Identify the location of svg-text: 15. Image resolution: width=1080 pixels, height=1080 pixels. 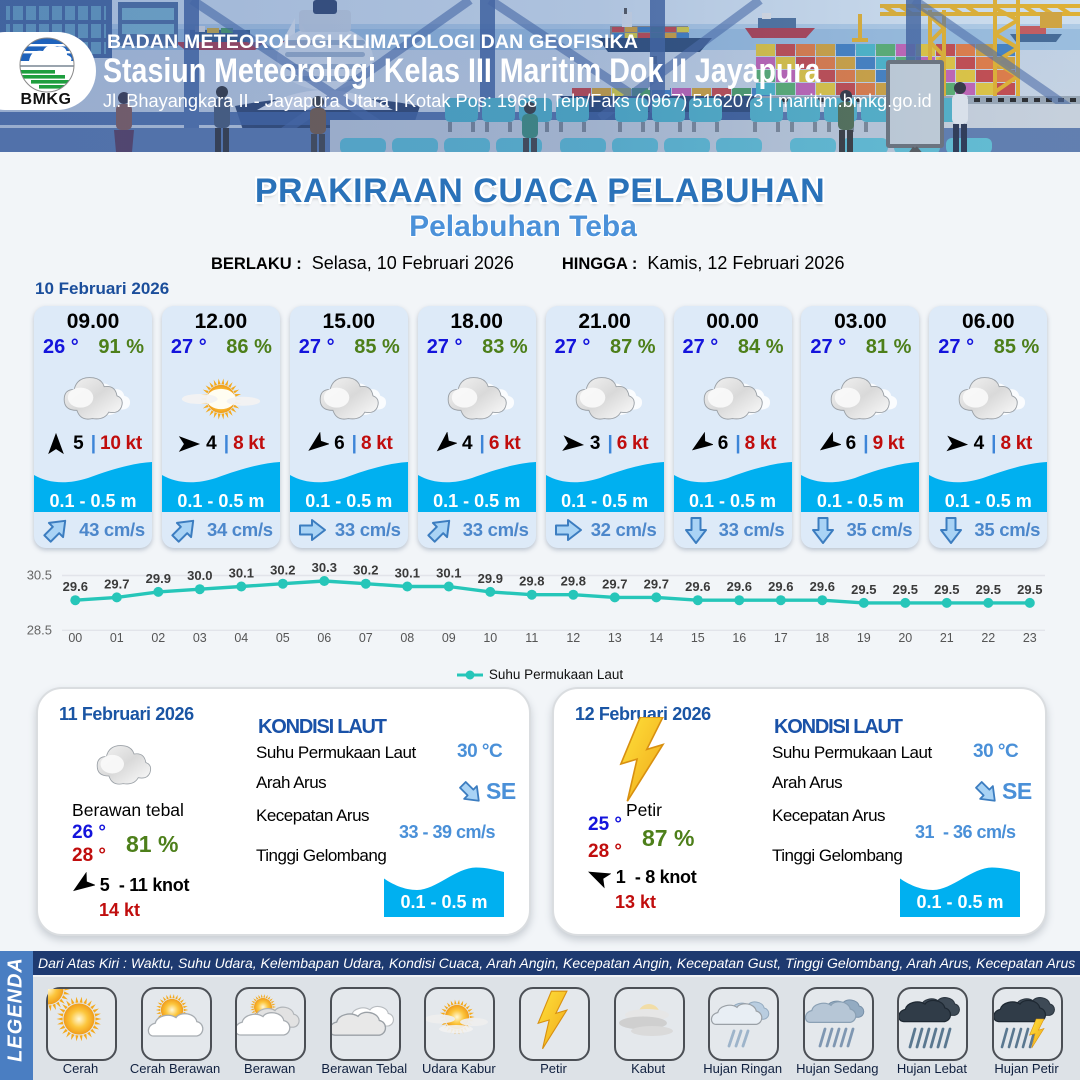
(698, 638).